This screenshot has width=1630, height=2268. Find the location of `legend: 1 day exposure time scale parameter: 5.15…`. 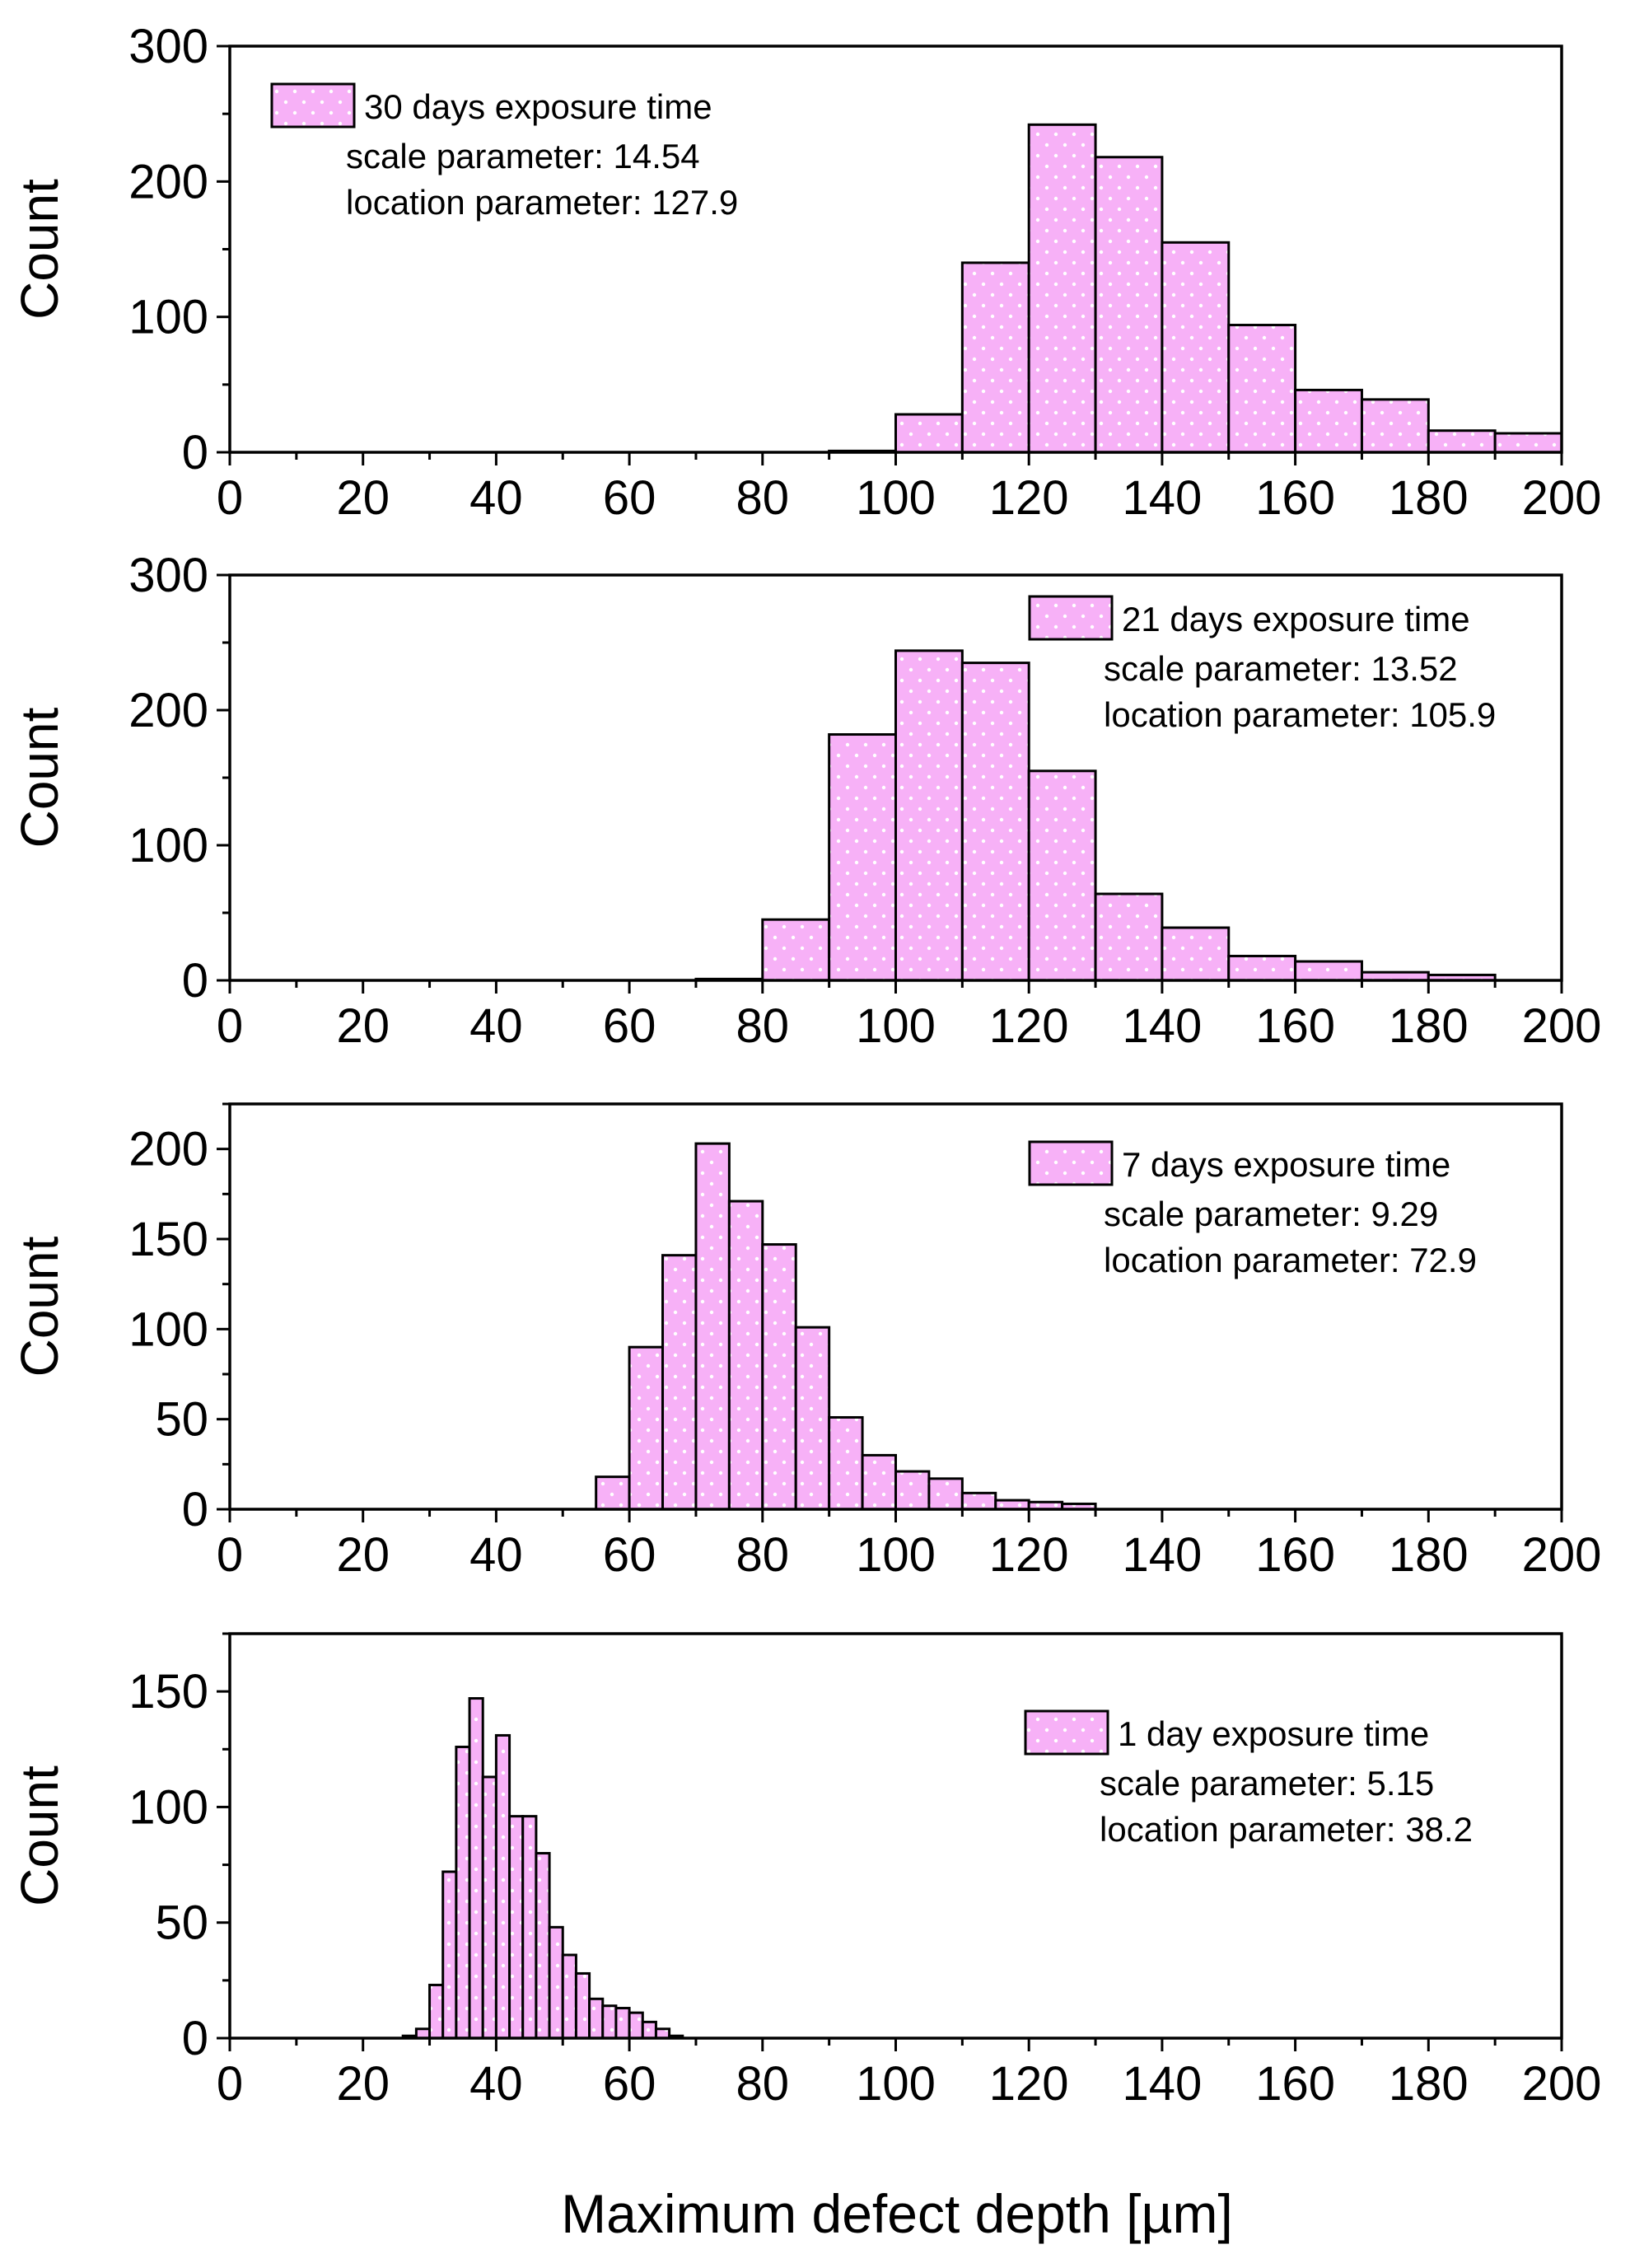

legend: 1 day exposure time scale parameter: 5.15… is located at coordinates (1248, 1779).